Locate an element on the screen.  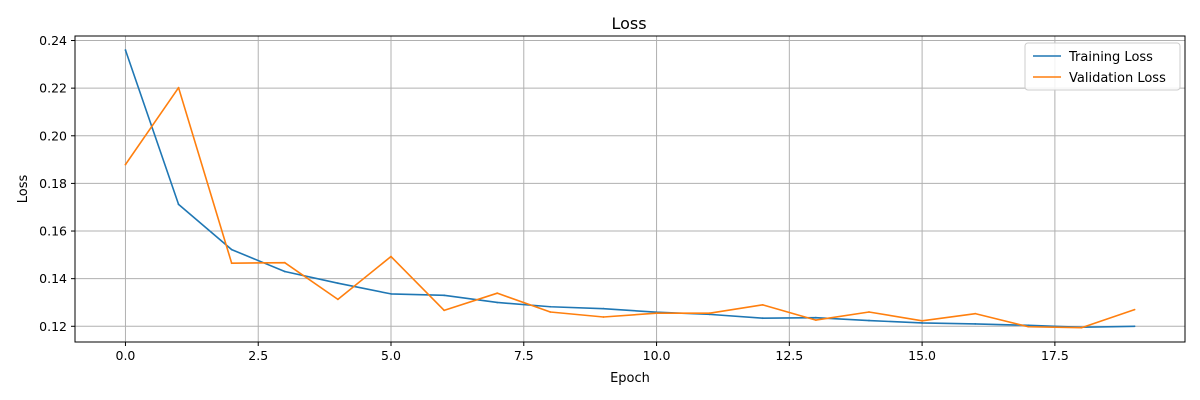
legend-box is located at coordinates (1102, 66).